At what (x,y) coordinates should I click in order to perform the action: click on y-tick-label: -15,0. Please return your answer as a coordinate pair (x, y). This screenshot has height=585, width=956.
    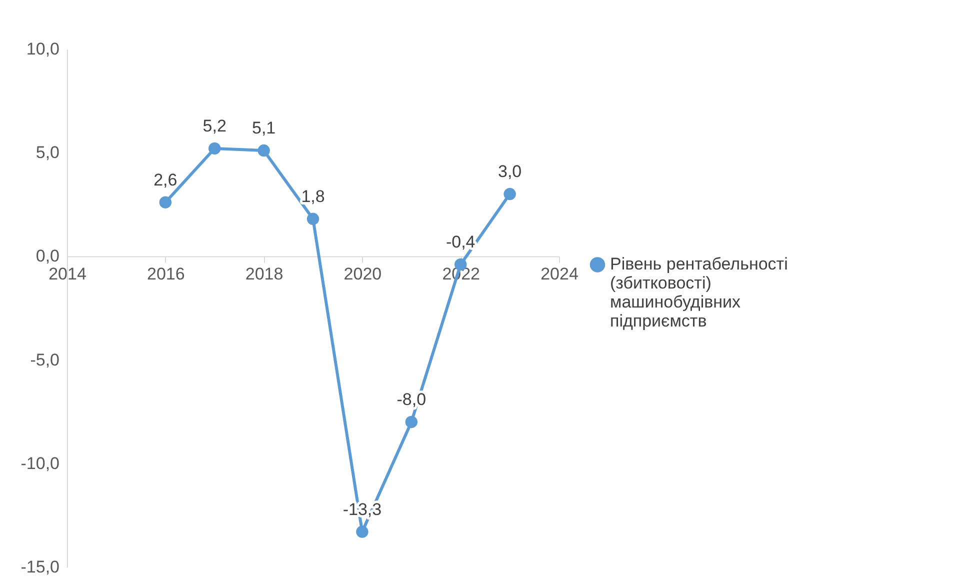
    Looking at the image, I should click on (40, 567).